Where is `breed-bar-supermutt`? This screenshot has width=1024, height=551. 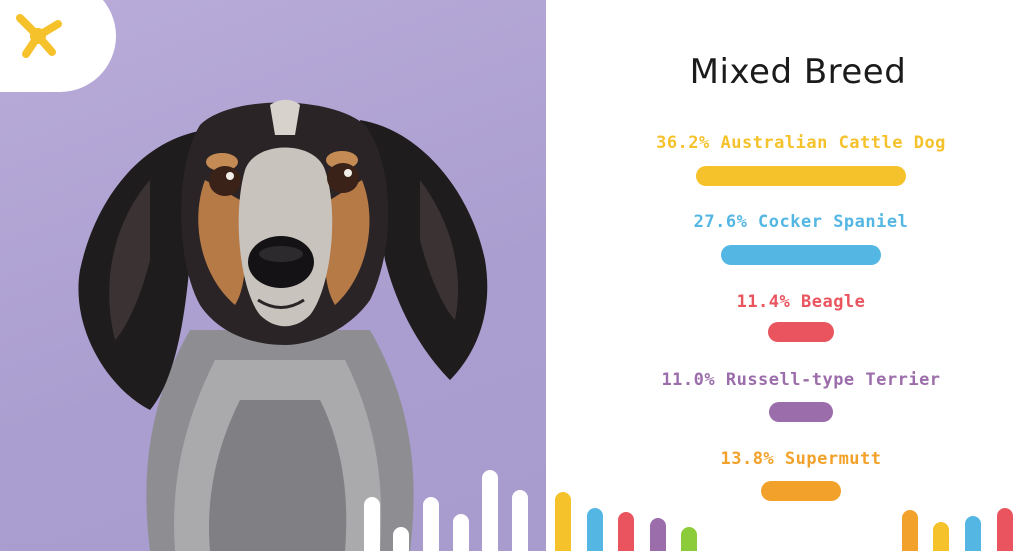
breed-bar-supermutt is located at coordinates (801, 491).